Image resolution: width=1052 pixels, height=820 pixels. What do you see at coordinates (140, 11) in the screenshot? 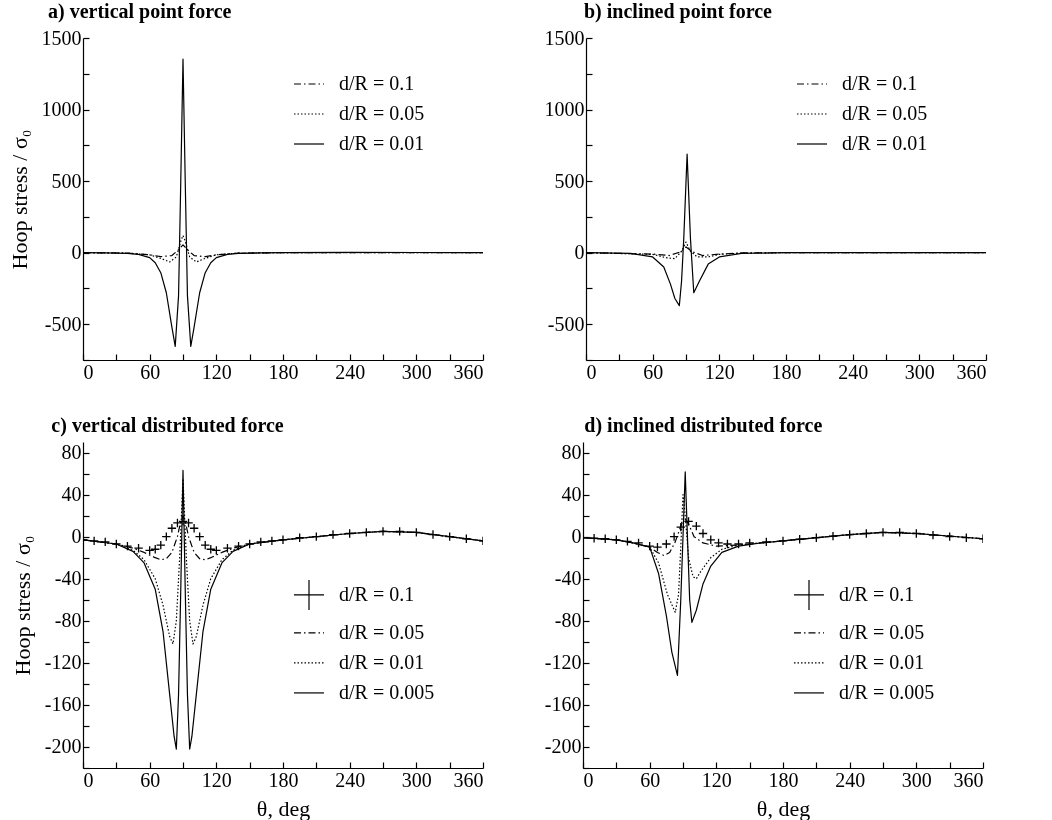
I see `chart-title: a) vertical point force` at bounding box center [140, 11].